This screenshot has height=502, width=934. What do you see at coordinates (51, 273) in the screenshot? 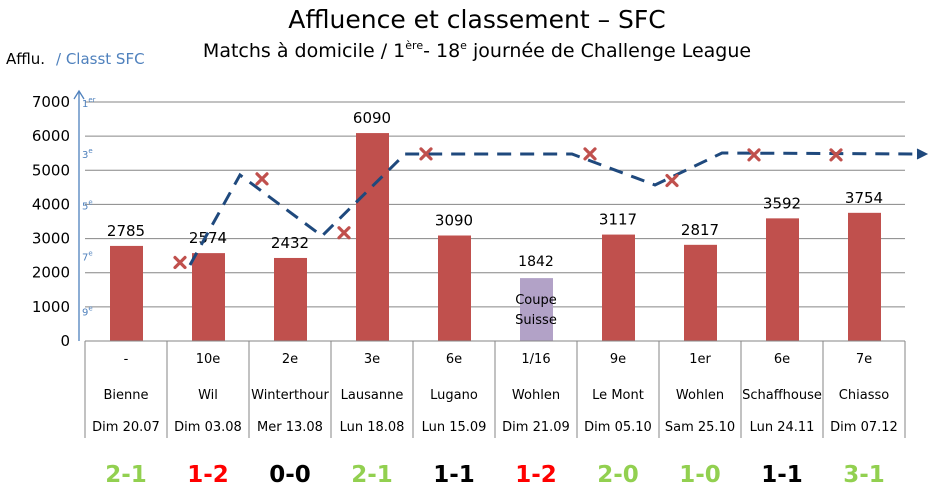
I see `y-tick-label: 2000` at bounding box center [51, 273].